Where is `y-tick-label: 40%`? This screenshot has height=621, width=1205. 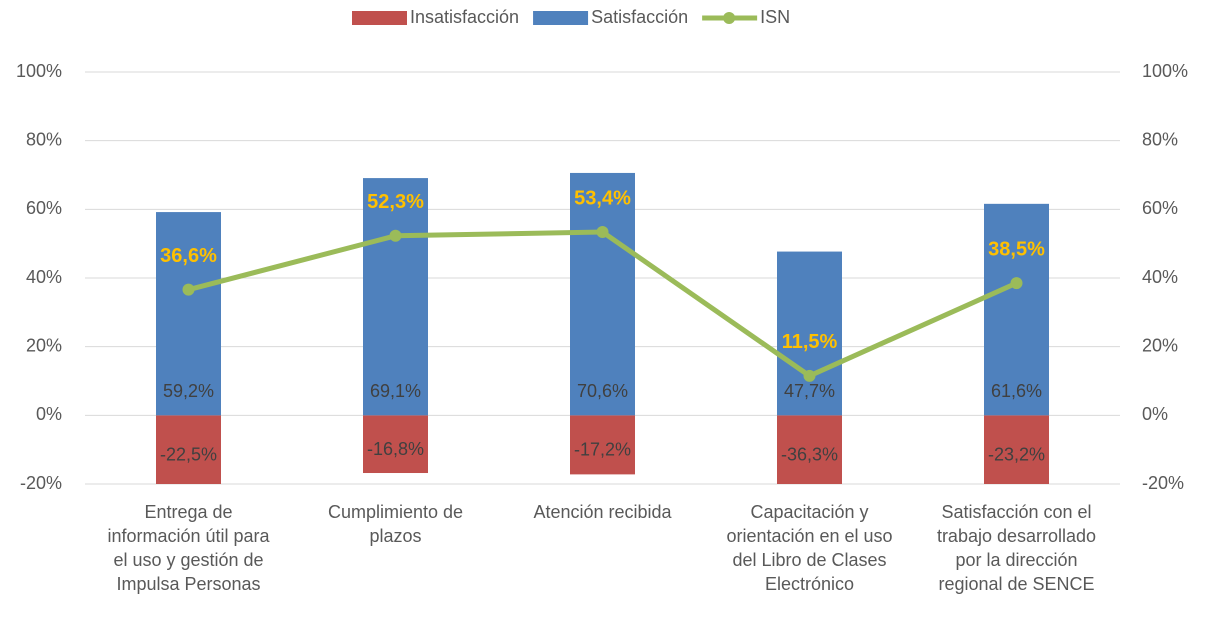
y-tick-label: 40% is located at coordinates (44, 277).